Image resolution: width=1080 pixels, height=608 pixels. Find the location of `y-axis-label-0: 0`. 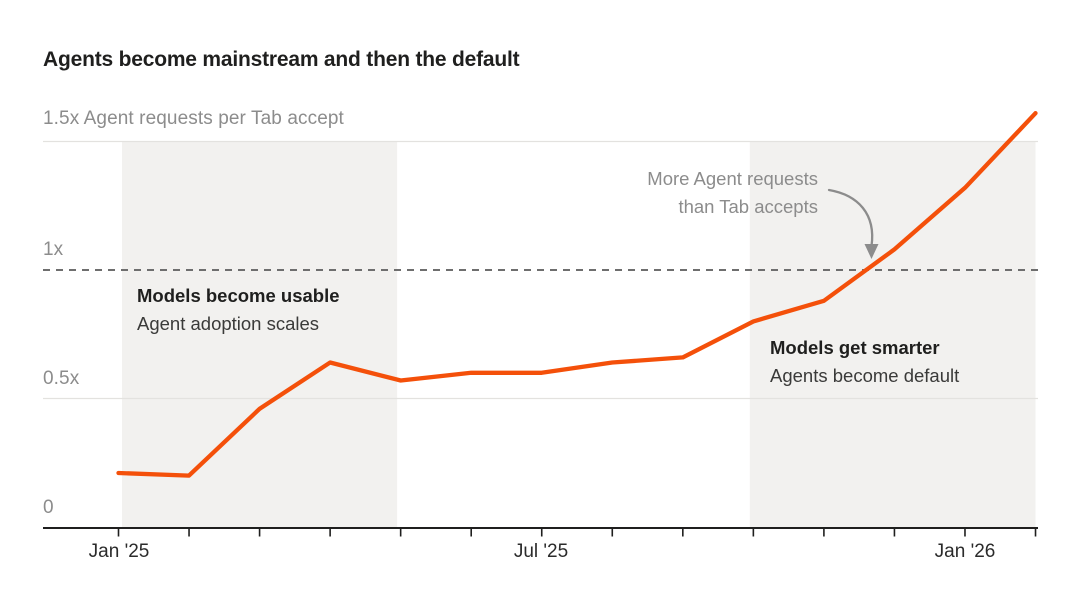

y-axis-label-0: 0 is located at coordinates (48, 507).